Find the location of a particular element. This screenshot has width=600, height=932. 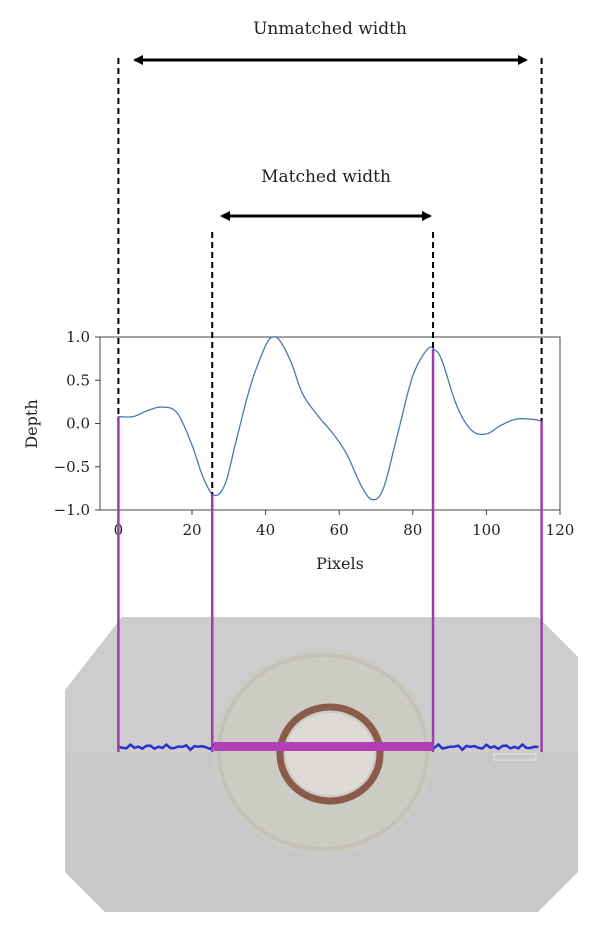

unmatched-width-label: Unmatched width is located at coordinates (330, 29).